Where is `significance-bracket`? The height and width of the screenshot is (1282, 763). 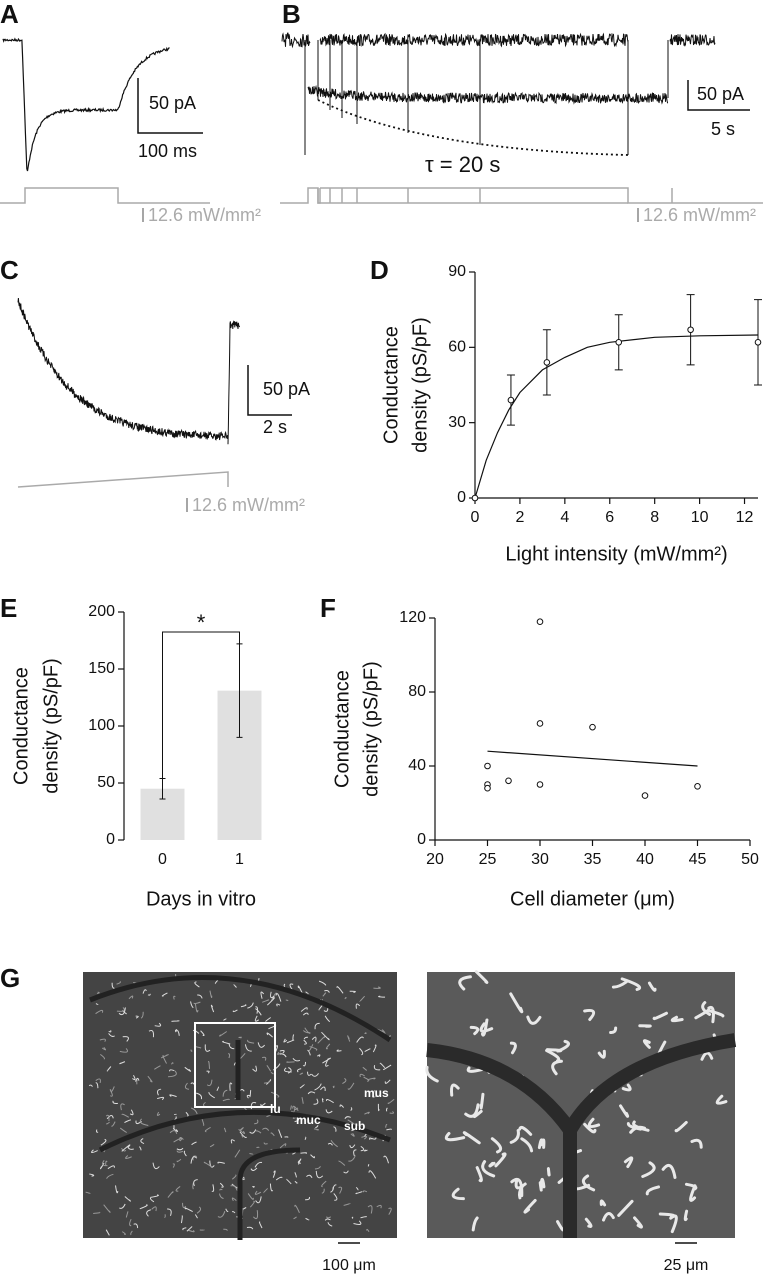 significance-bracket is located at coordinates (201, 705).